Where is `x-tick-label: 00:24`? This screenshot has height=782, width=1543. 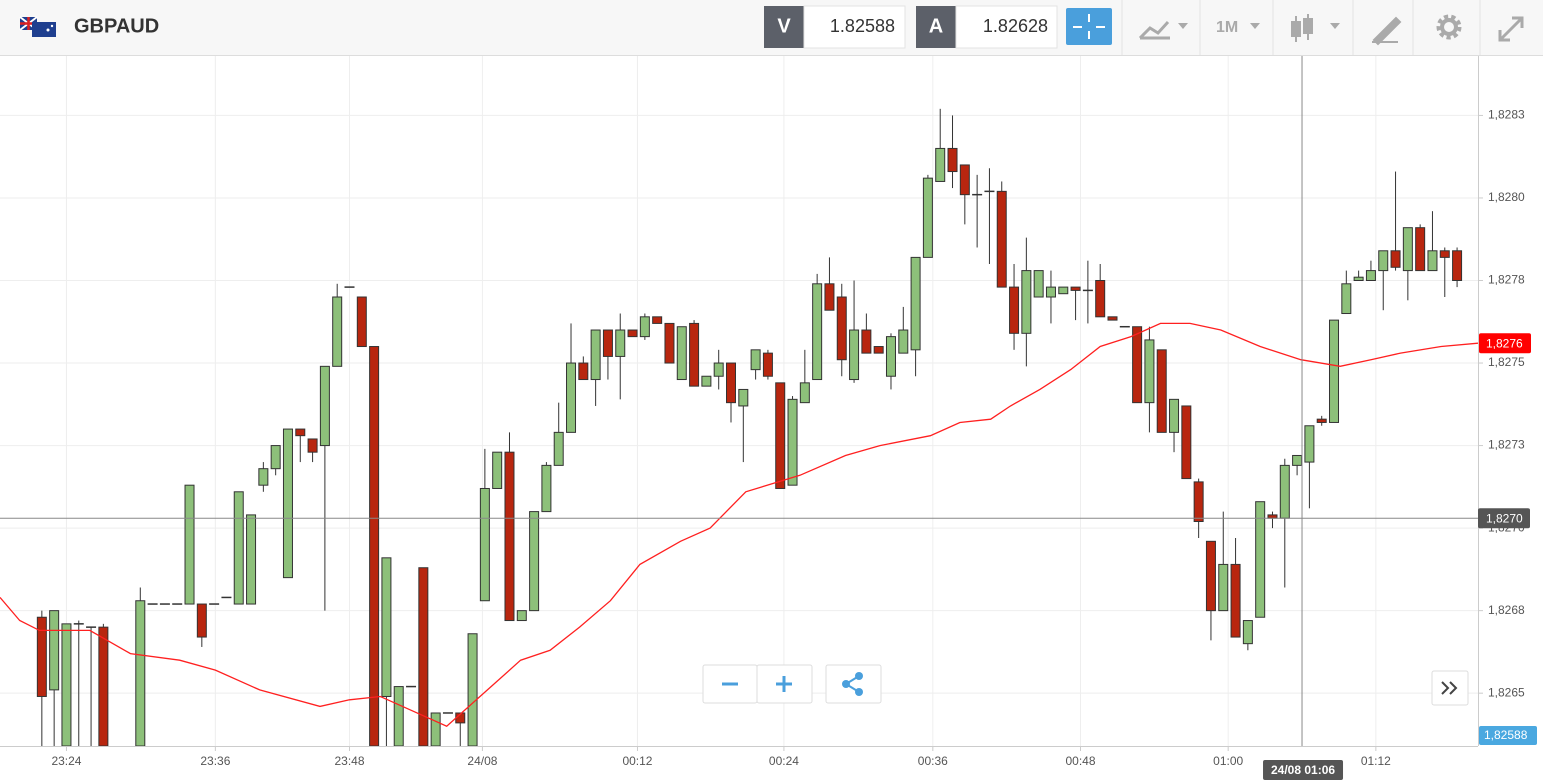 x-tick-label: 00:24 is located at coordinates (784, 761).